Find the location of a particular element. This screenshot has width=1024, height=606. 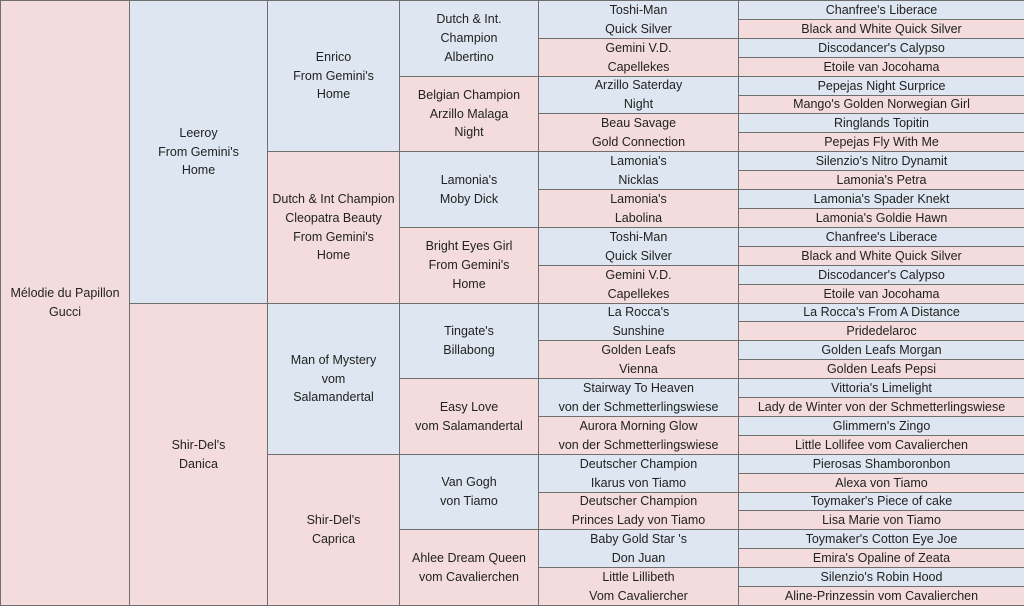

ancestor-gen5-21: Vittoria's Limelight is located at coordinates (881, 388).